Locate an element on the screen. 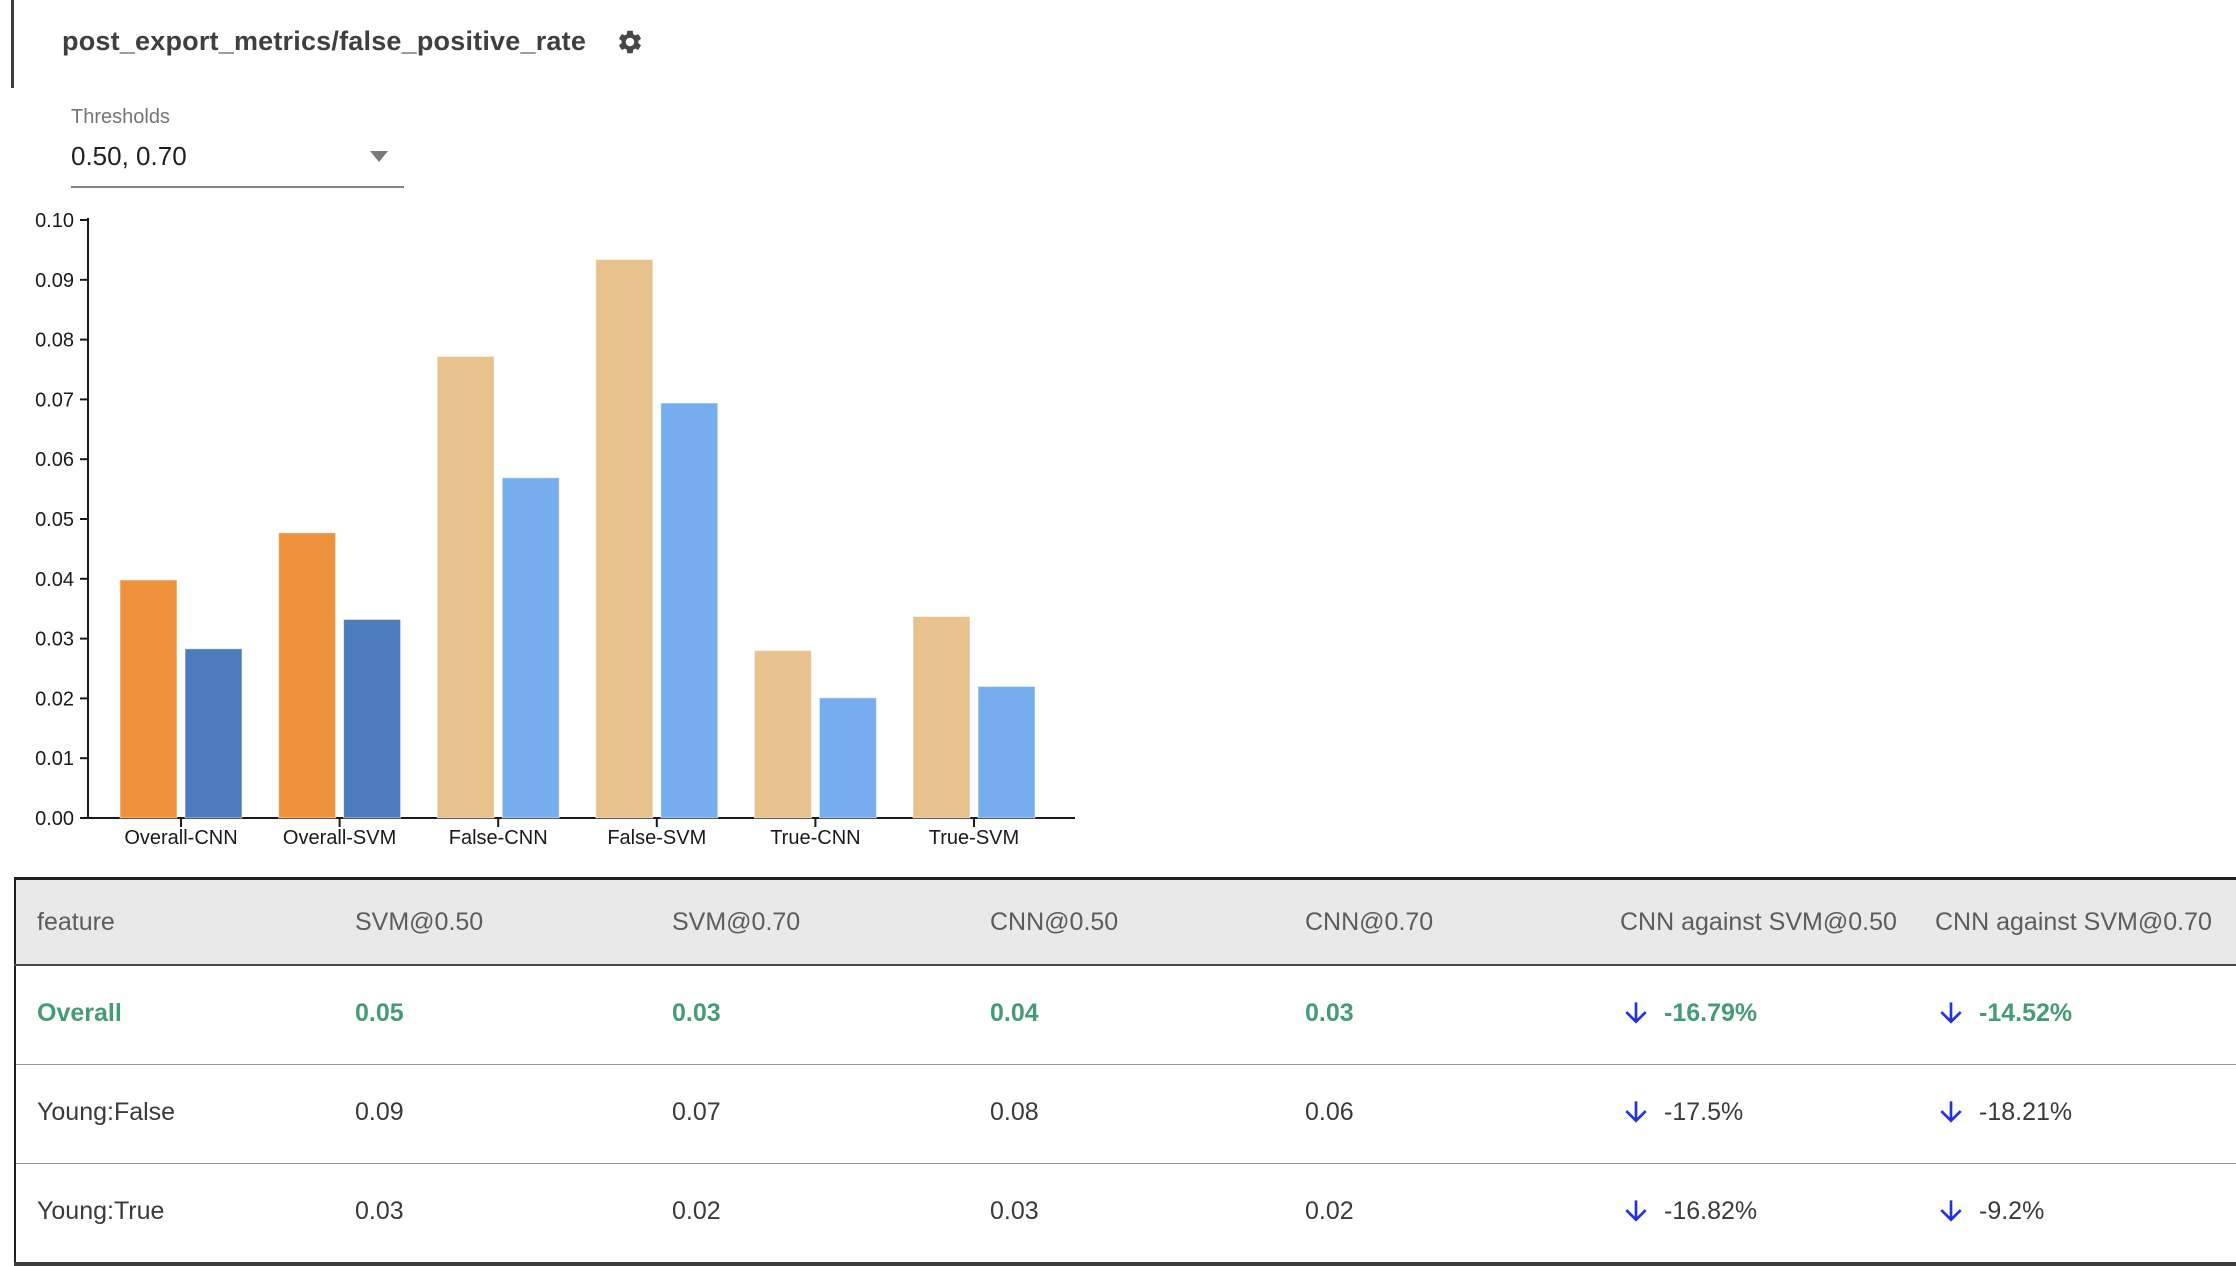 This screenshot has width=2236, height=1266. chart-bar-True-CNN-0.70 is located at coordinates (847, 758).